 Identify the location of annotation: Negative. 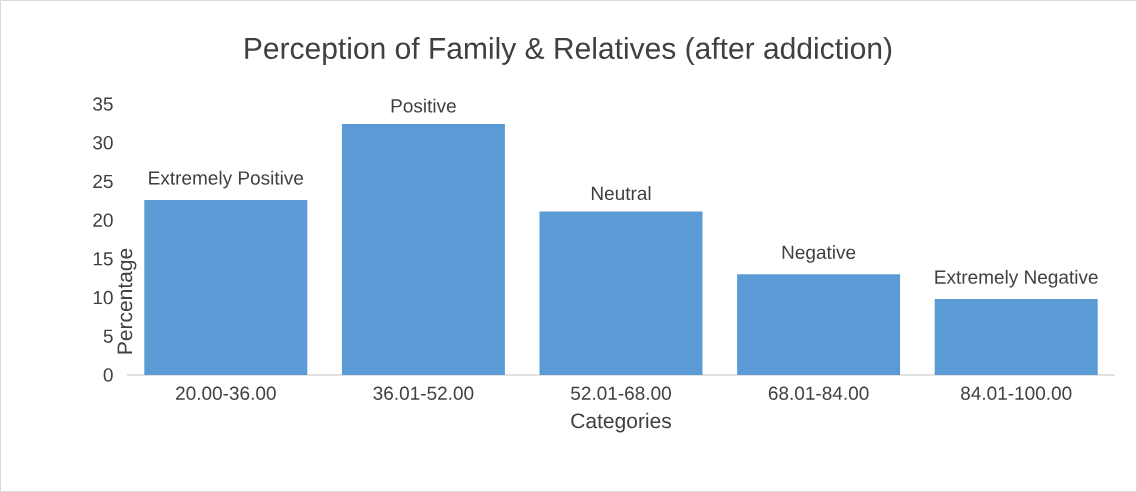
(819, 254).